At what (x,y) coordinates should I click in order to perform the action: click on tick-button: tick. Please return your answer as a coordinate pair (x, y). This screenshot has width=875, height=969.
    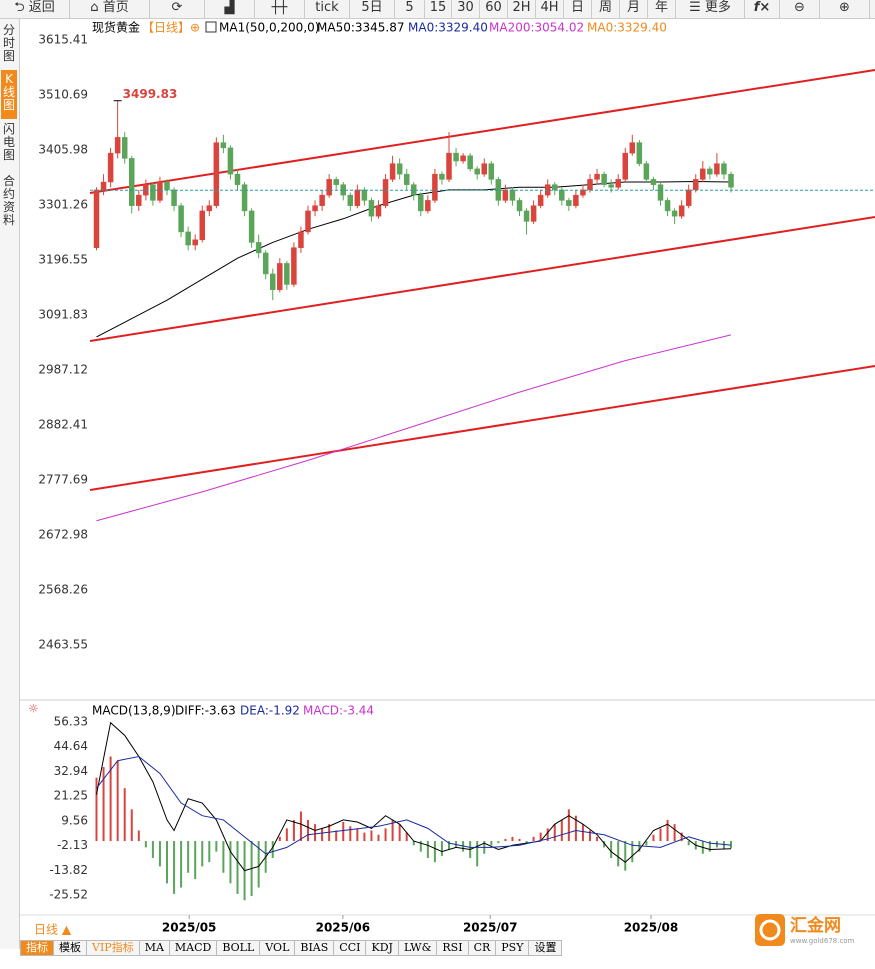
    Looking at the image, I should click on (327, 9).